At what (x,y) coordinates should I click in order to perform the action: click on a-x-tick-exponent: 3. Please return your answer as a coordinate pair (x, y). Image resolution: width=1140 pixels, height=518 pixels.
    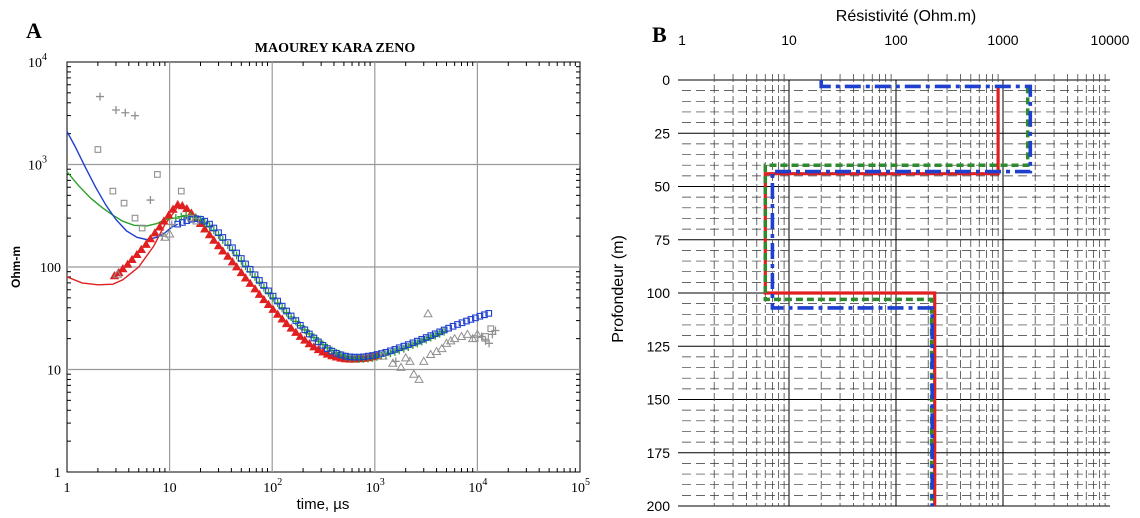
    Looking at the image, I should click on (382, 482).